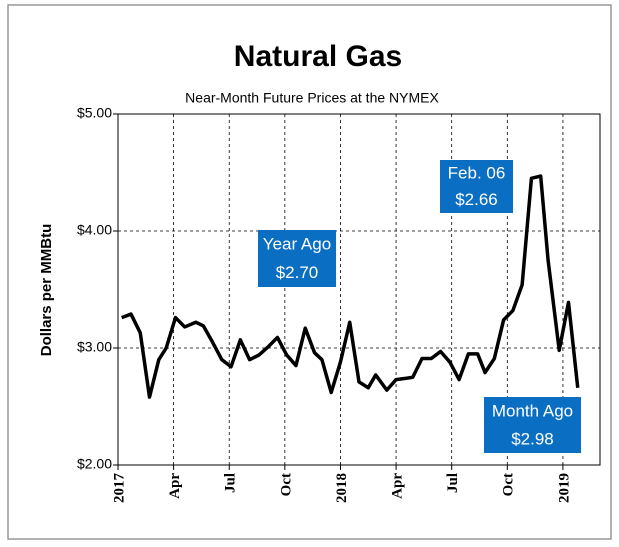 This screenshot has height=547, width=619. What do you see at coordinates (312, 98) in the screenshot?
I see `chart-subtitle: Near-Month Future Prices at the NYMEX` at bounding box center [312, 98].